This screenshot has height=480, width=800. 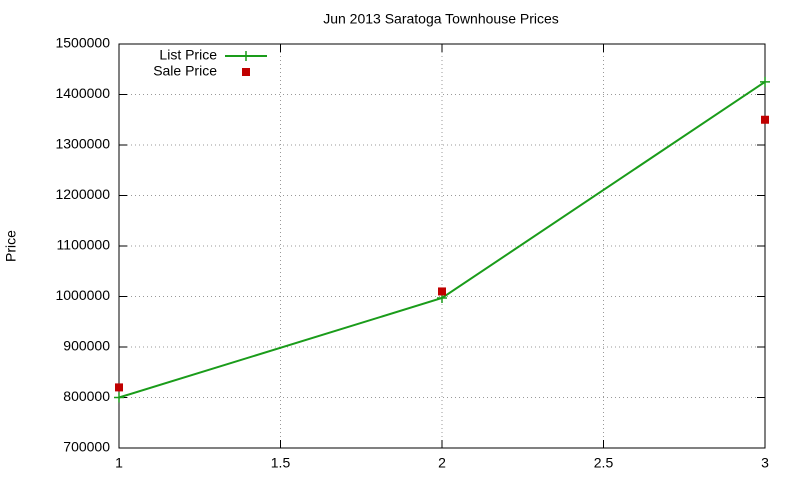 What do you see at coordinates (442, 463) in the screenshot?
I see `x-tick-label: 2` at bounding box center [442, 463].